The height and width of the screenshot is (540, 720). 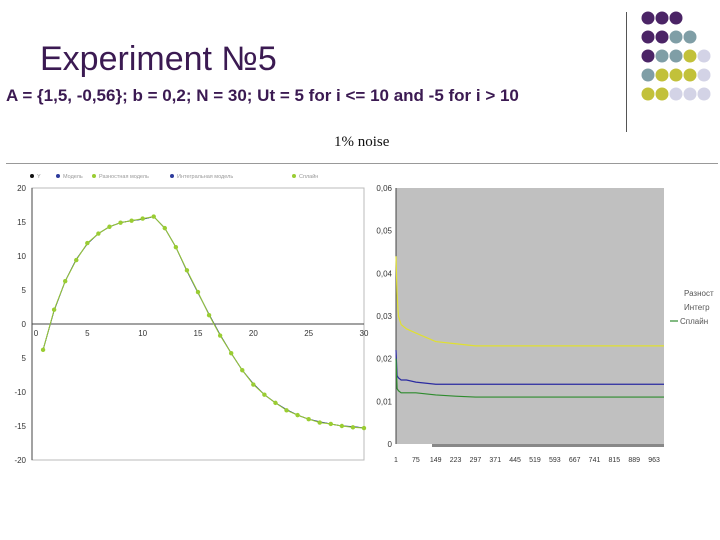 I want to click on y-tick-label: 0,06, so click(x=384, y=188).